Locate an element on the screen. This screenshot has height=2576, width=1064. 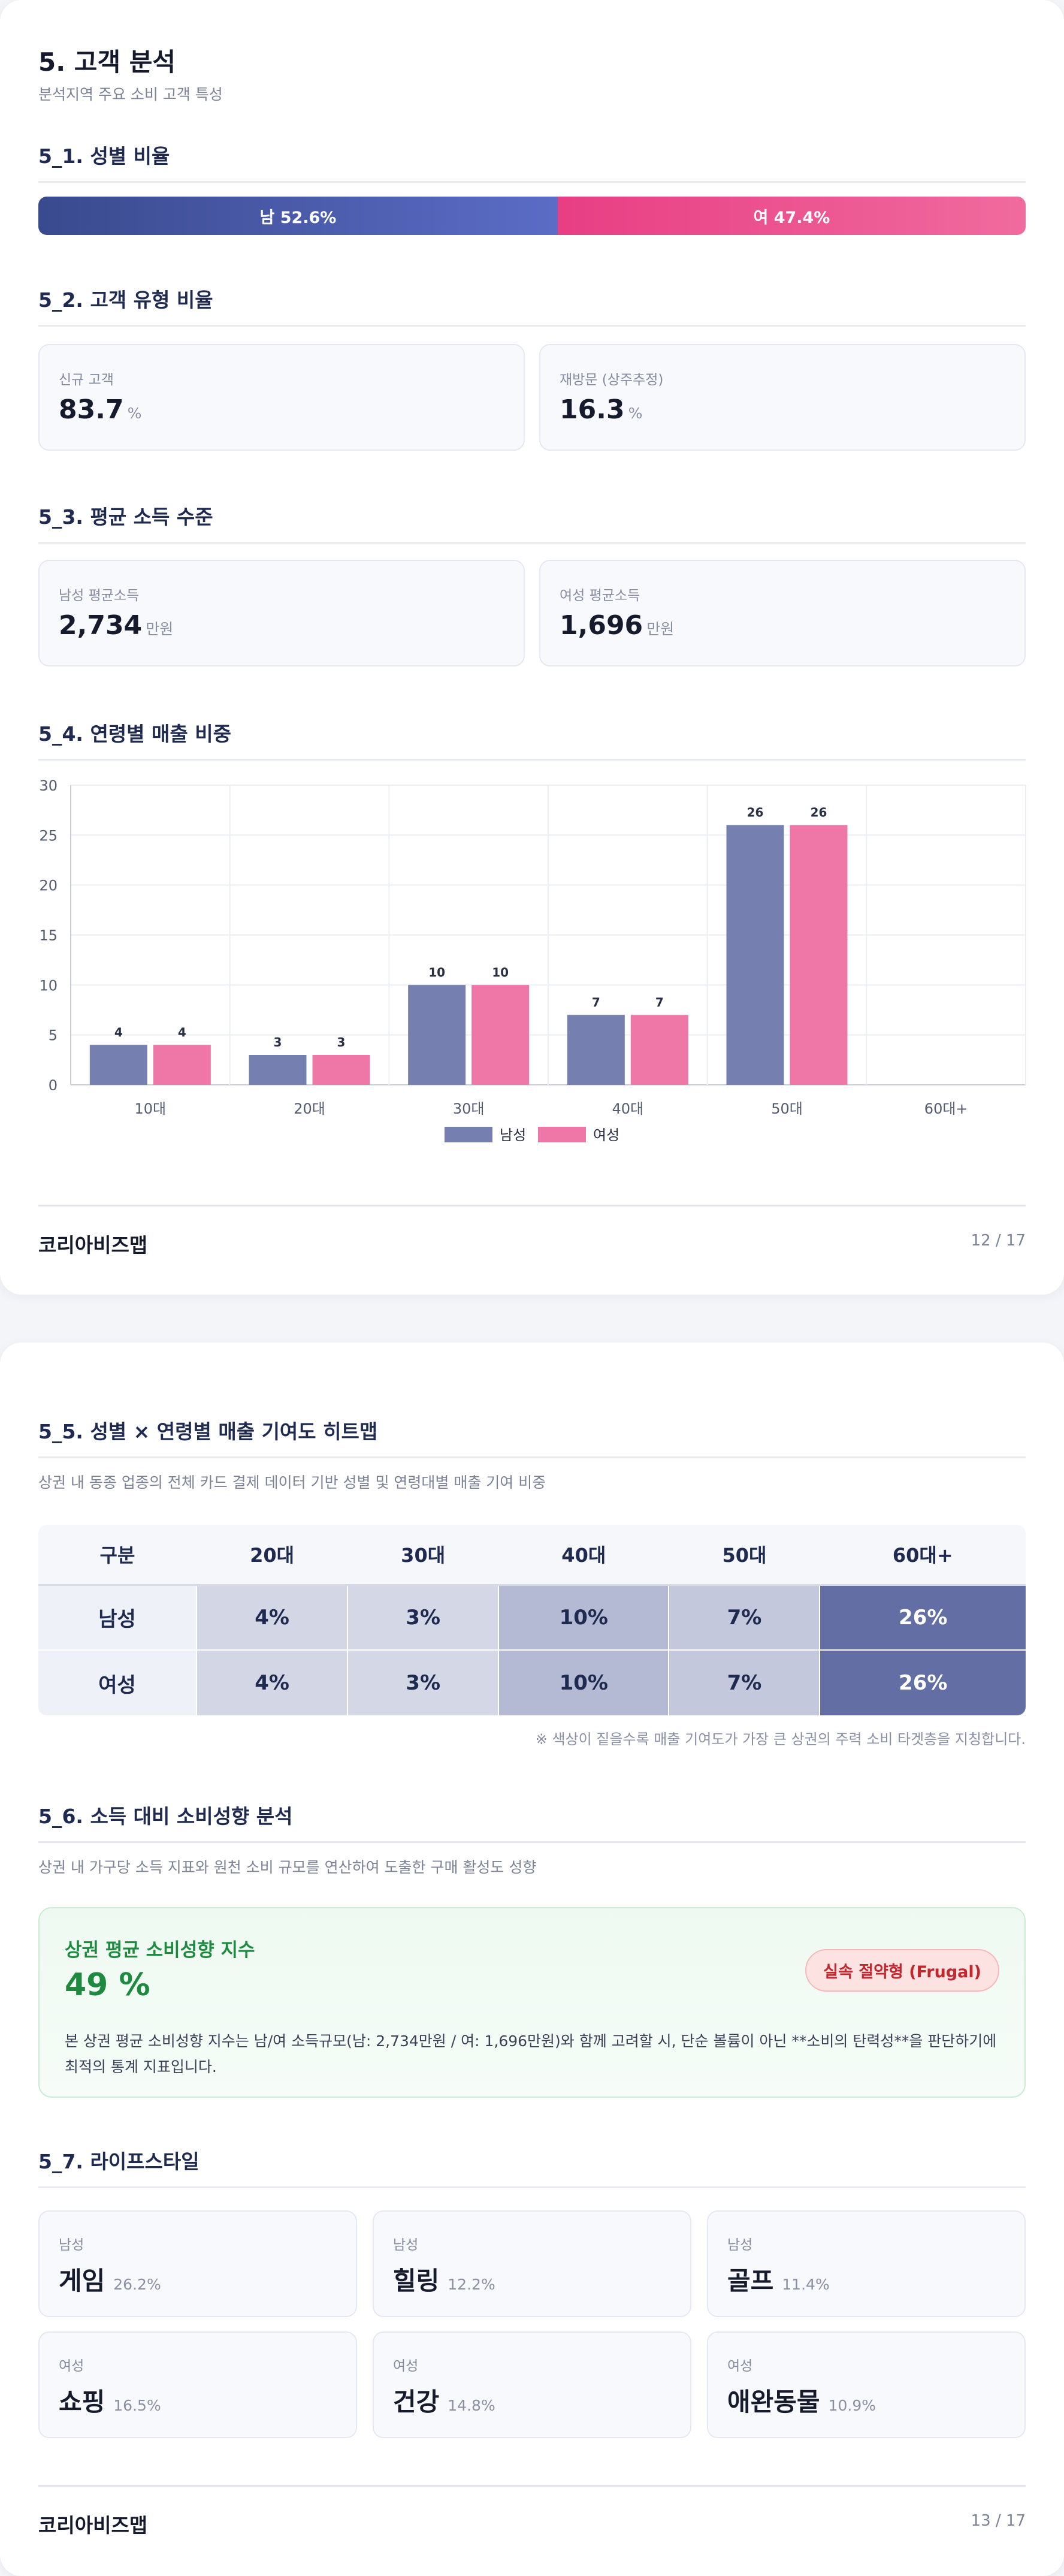
lifestyle-name: 게임 26.2% is located at coordinates (110, 2281).